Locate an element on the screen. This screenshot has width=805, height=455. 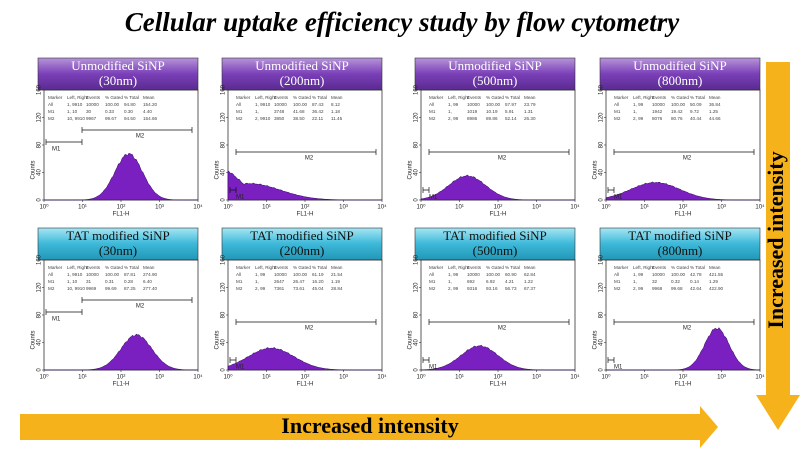
table-cell: 9967 is located at coordinates (91, 118).